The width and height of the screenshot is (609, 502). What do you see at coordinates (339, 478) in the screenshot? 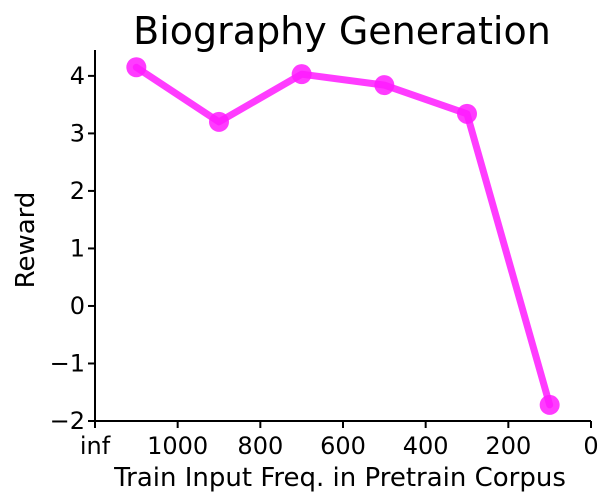
I see `x-axis-label: Train Input Freq. in Pretrain Corpus` at bounding box center [339, 478].